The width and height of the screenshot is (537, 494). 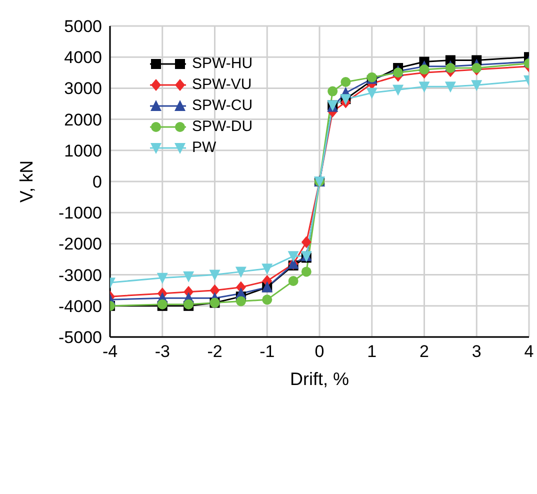 I want to click on y-tick-label: 1000, so click(x=83, y=150).